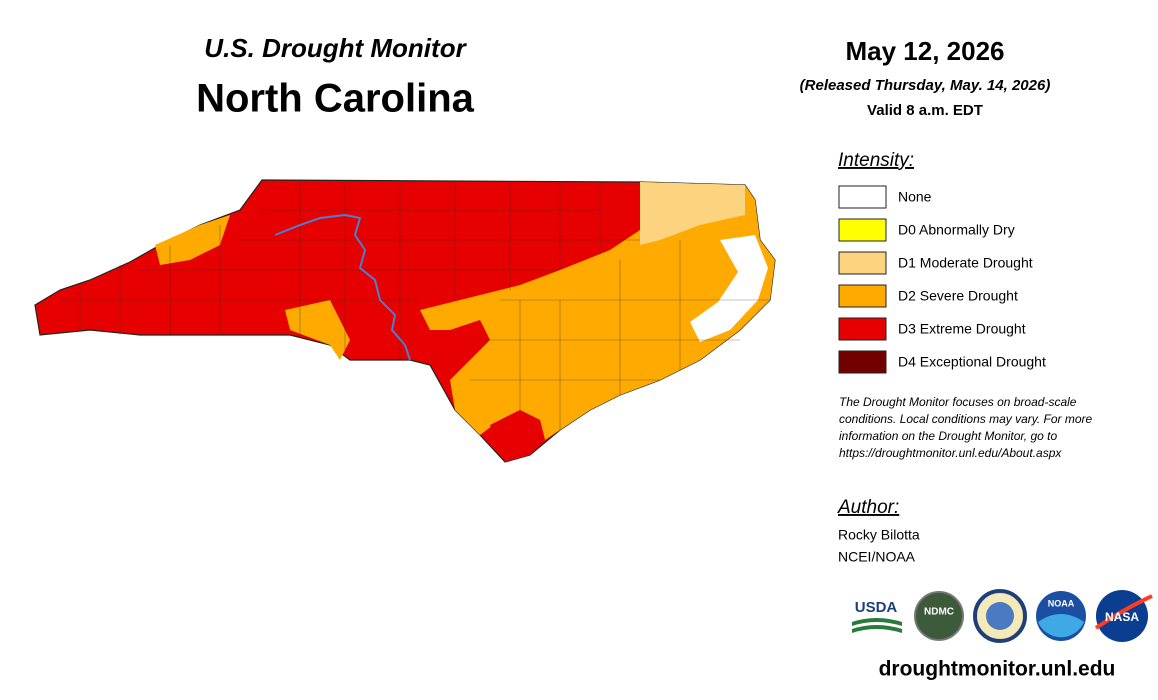 This screenshot has width=1158, height=700. I want to click on nasa-vector, so click(1123, 612).